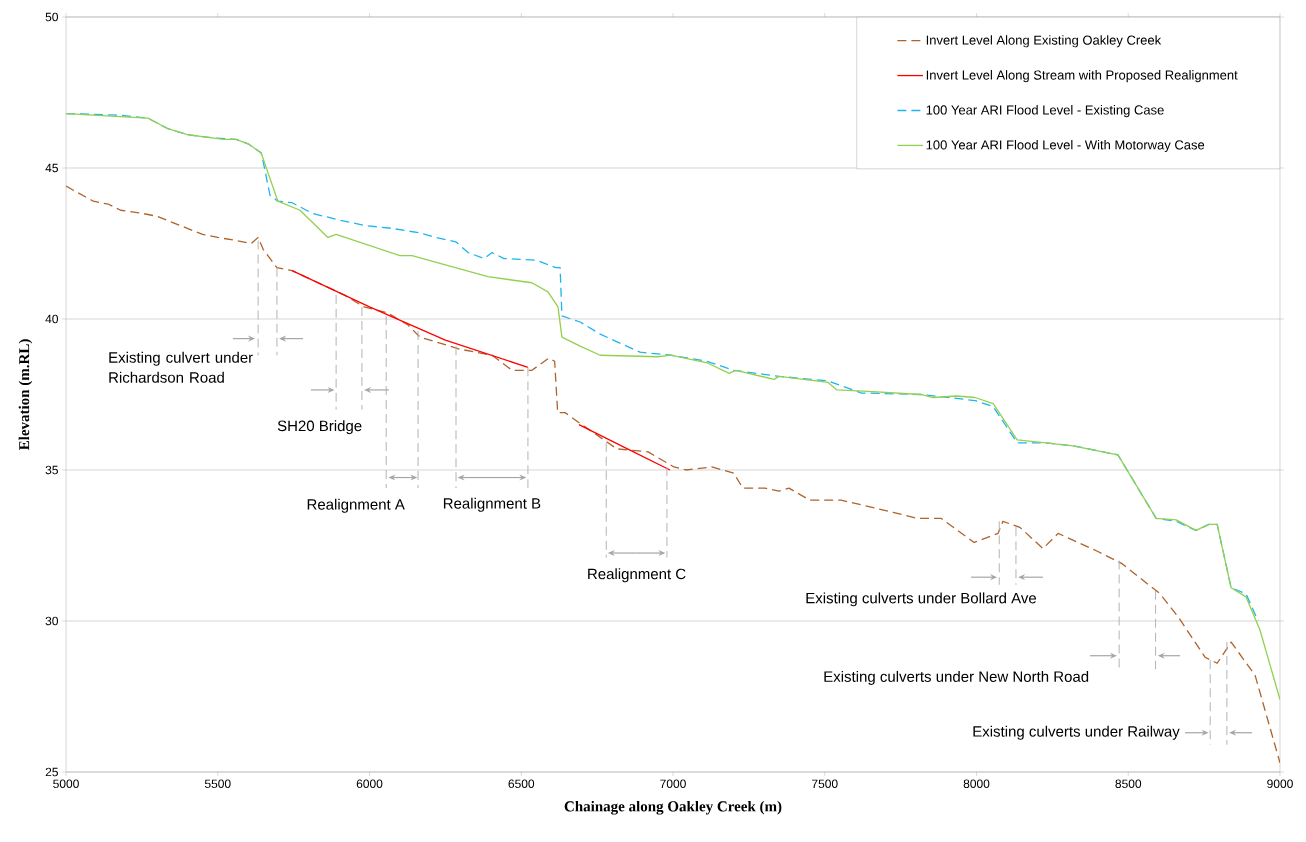 Image resolution: width=1306 pixels, height=842 pixels. What do you see at coordinates (52, 319) in the screenshot?
I see `y-tick-label: 40` at bounding box center [52, 319].